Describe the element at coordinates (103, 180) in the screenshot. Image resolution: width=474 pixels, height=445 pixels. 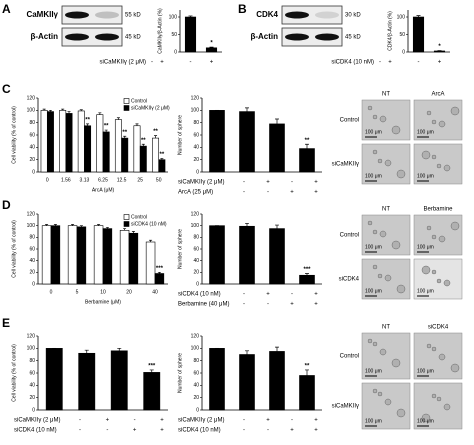
I see `x-tick-label: 6.25` at that location.